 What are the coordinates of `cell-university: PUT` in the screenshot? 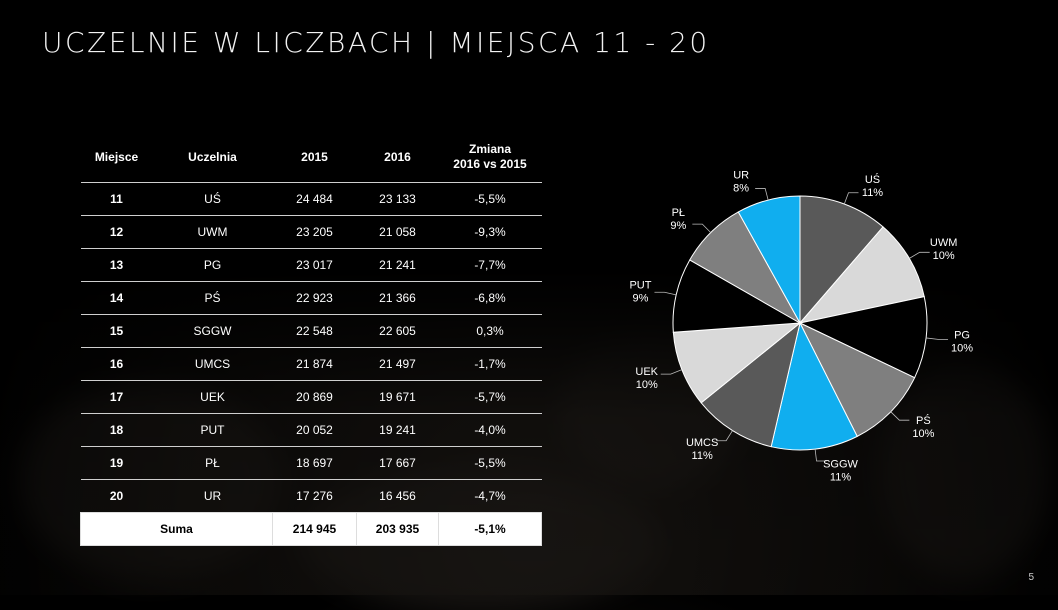 It's located at (212, 430).